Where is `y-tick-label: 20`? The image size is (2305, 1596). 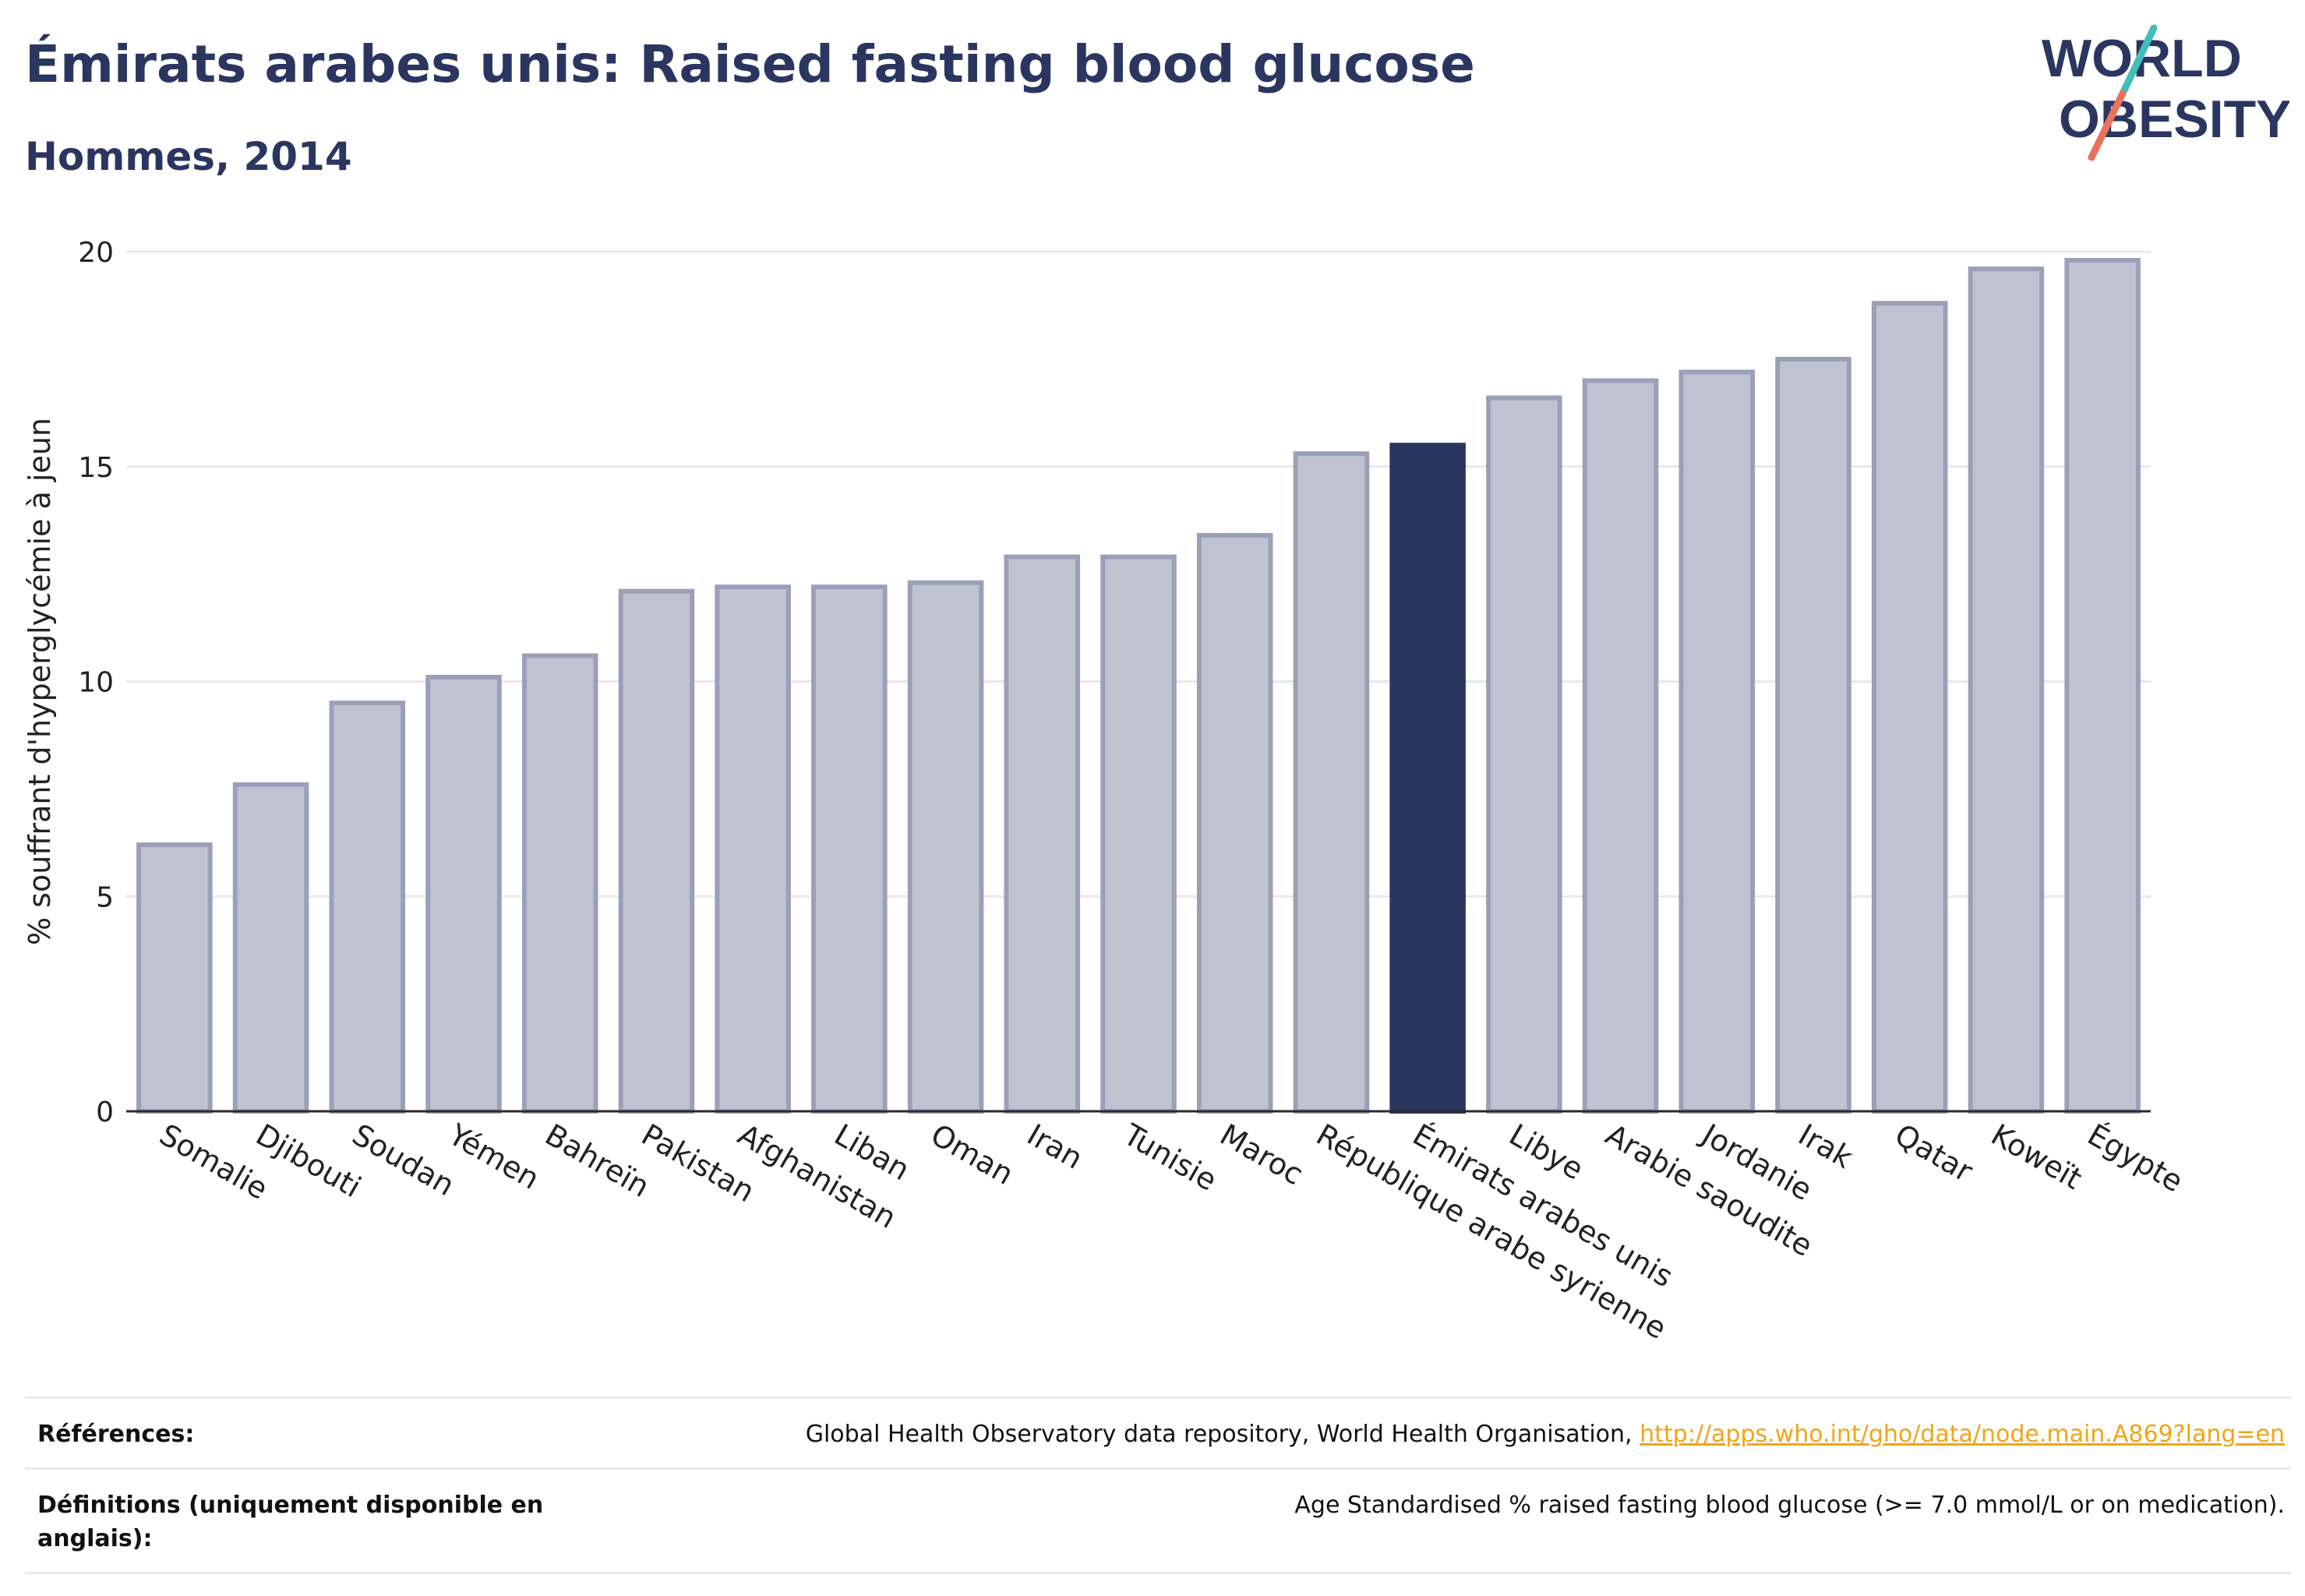
y-tick-label: 20 is located at coordinates (96, 253).